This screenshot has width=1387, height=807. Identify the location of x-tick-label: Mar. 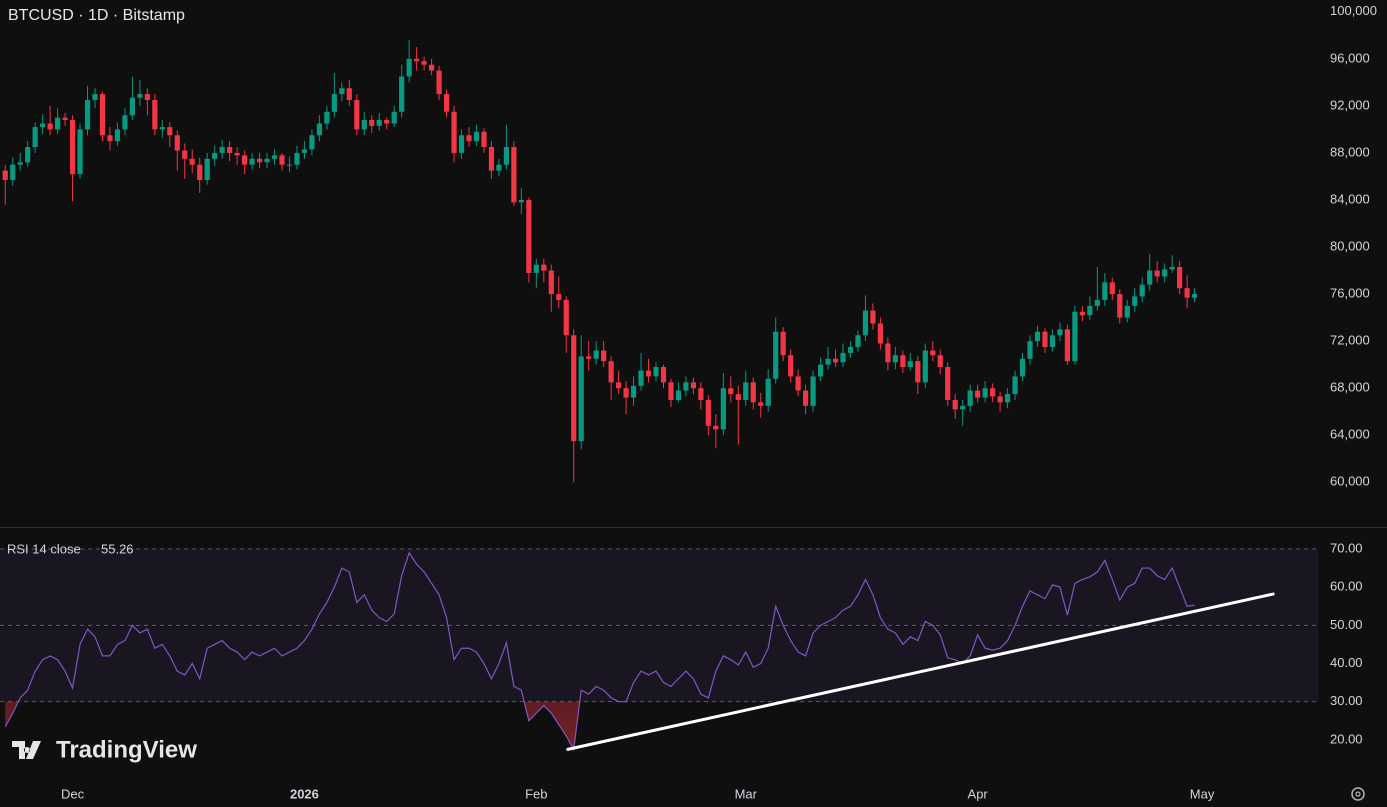
(746, 793).